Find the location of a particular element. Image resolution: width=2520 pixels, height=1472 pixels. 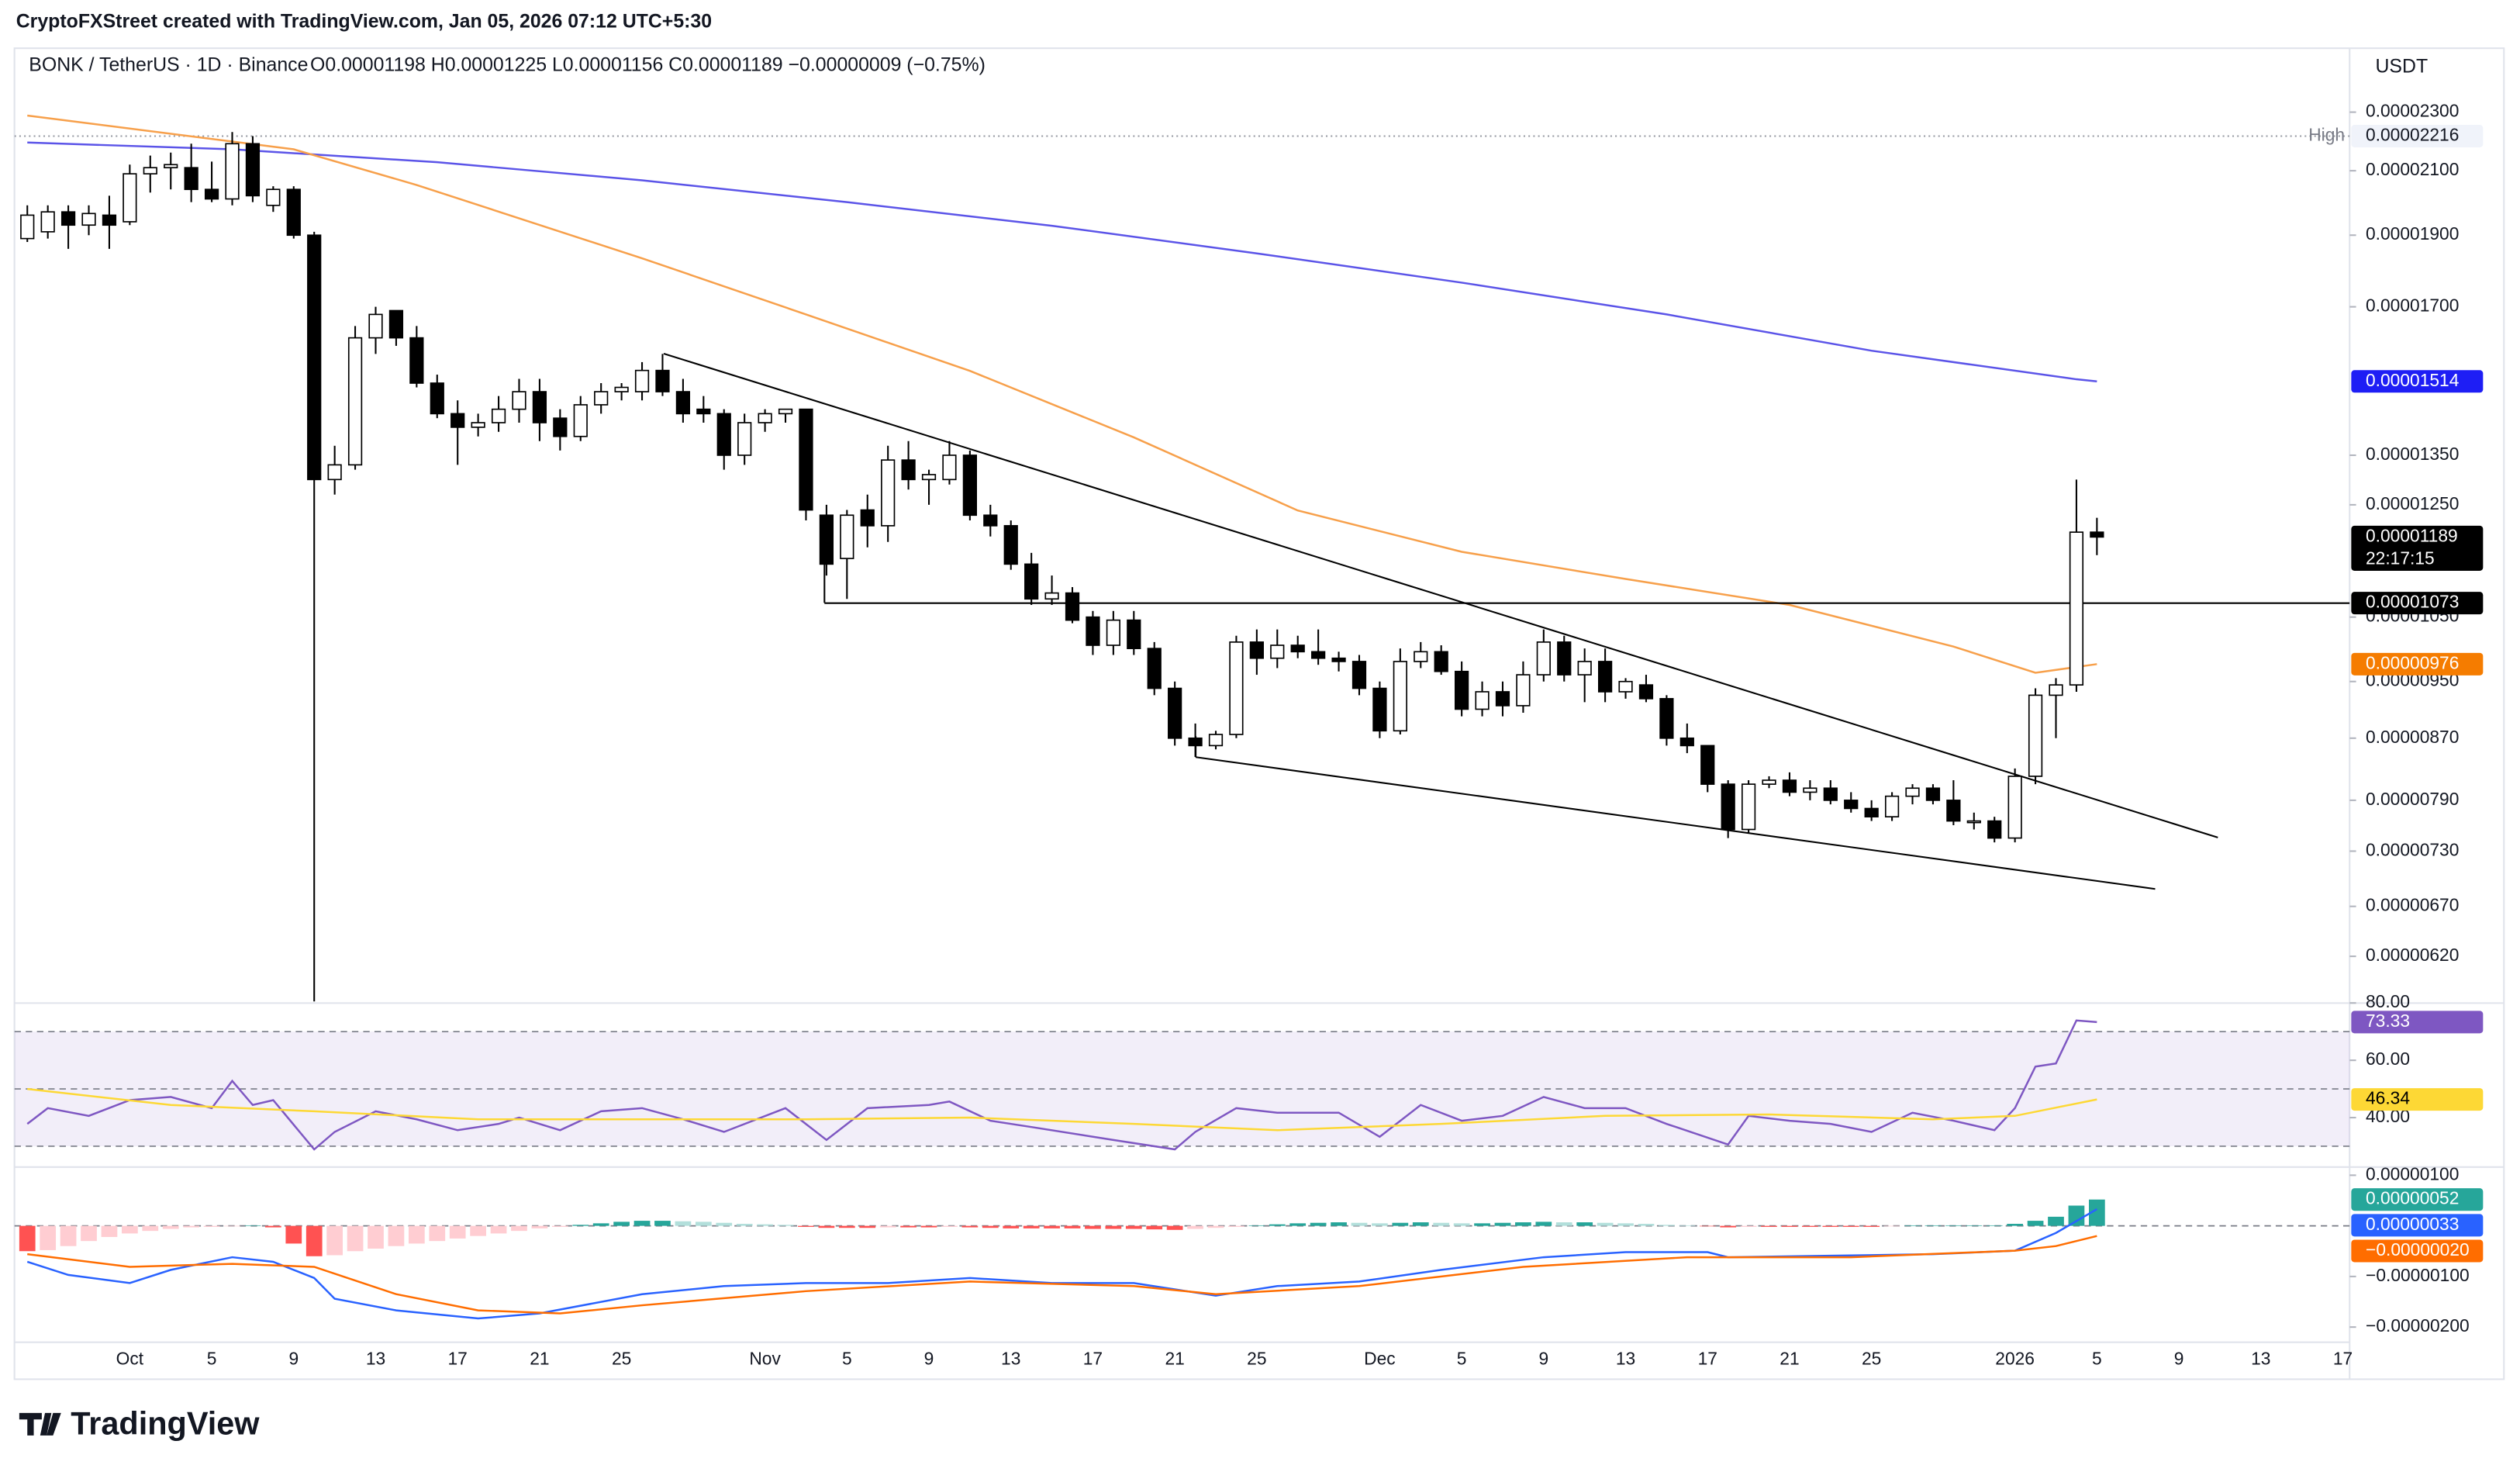

brand-name: TradingView is located at coordinates (165, 1423).